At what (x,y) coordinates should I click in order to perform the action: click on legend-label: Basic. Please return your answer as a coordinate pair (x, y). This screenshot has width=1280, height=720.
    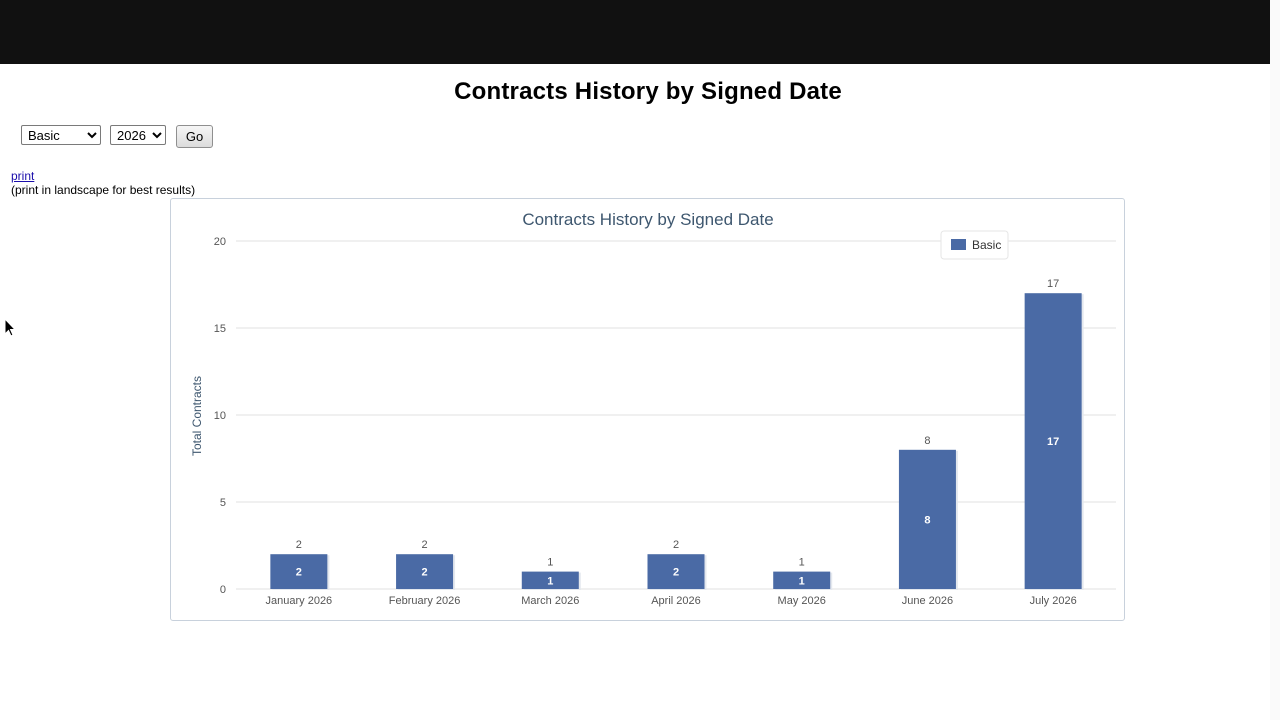
    Looking at the image, I should click on (986, 245).